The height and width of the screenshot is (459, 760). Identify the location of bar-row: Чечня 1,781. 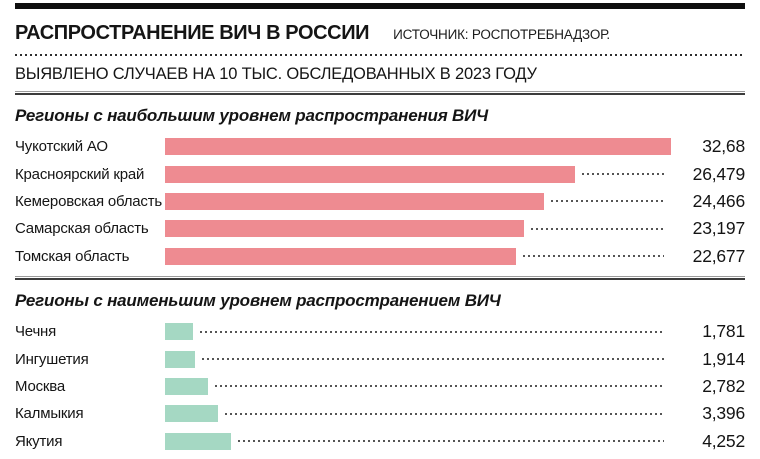
(380, 331).